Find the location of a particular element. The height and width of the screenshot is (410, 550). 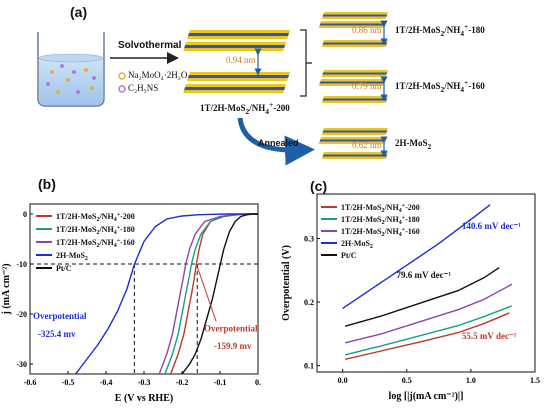

annealed-label: Annealed is located at coordinates (278, 143).